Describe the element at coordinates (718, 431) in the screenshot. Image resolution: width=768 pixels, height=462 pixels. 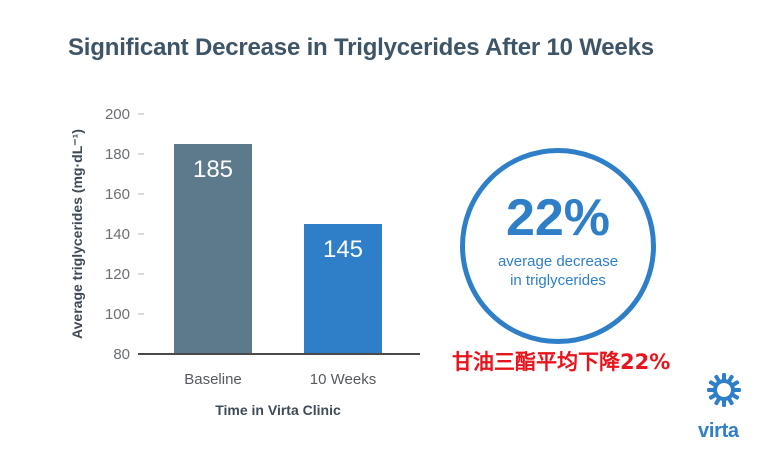
I see `logo-text: virta` at that location.